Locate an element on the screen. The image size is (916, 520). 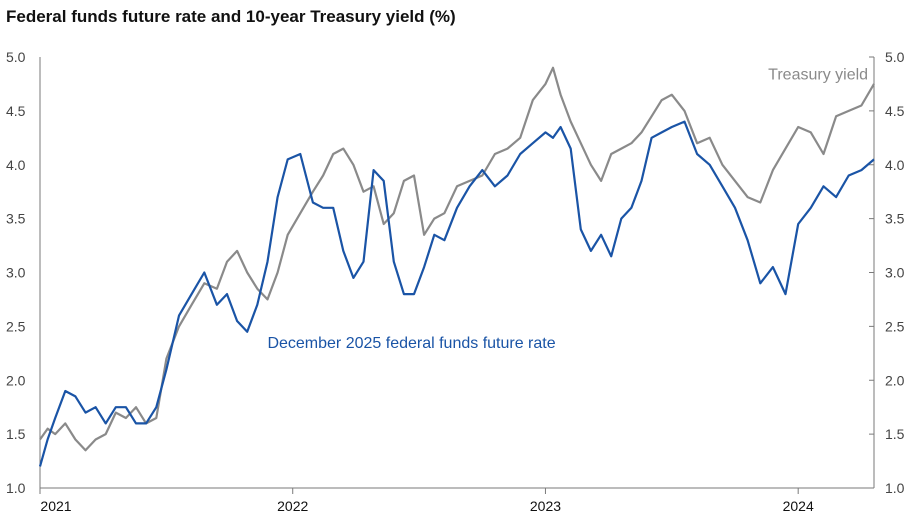
x-tick-label: 2023 is located at coordinates (545, 506).